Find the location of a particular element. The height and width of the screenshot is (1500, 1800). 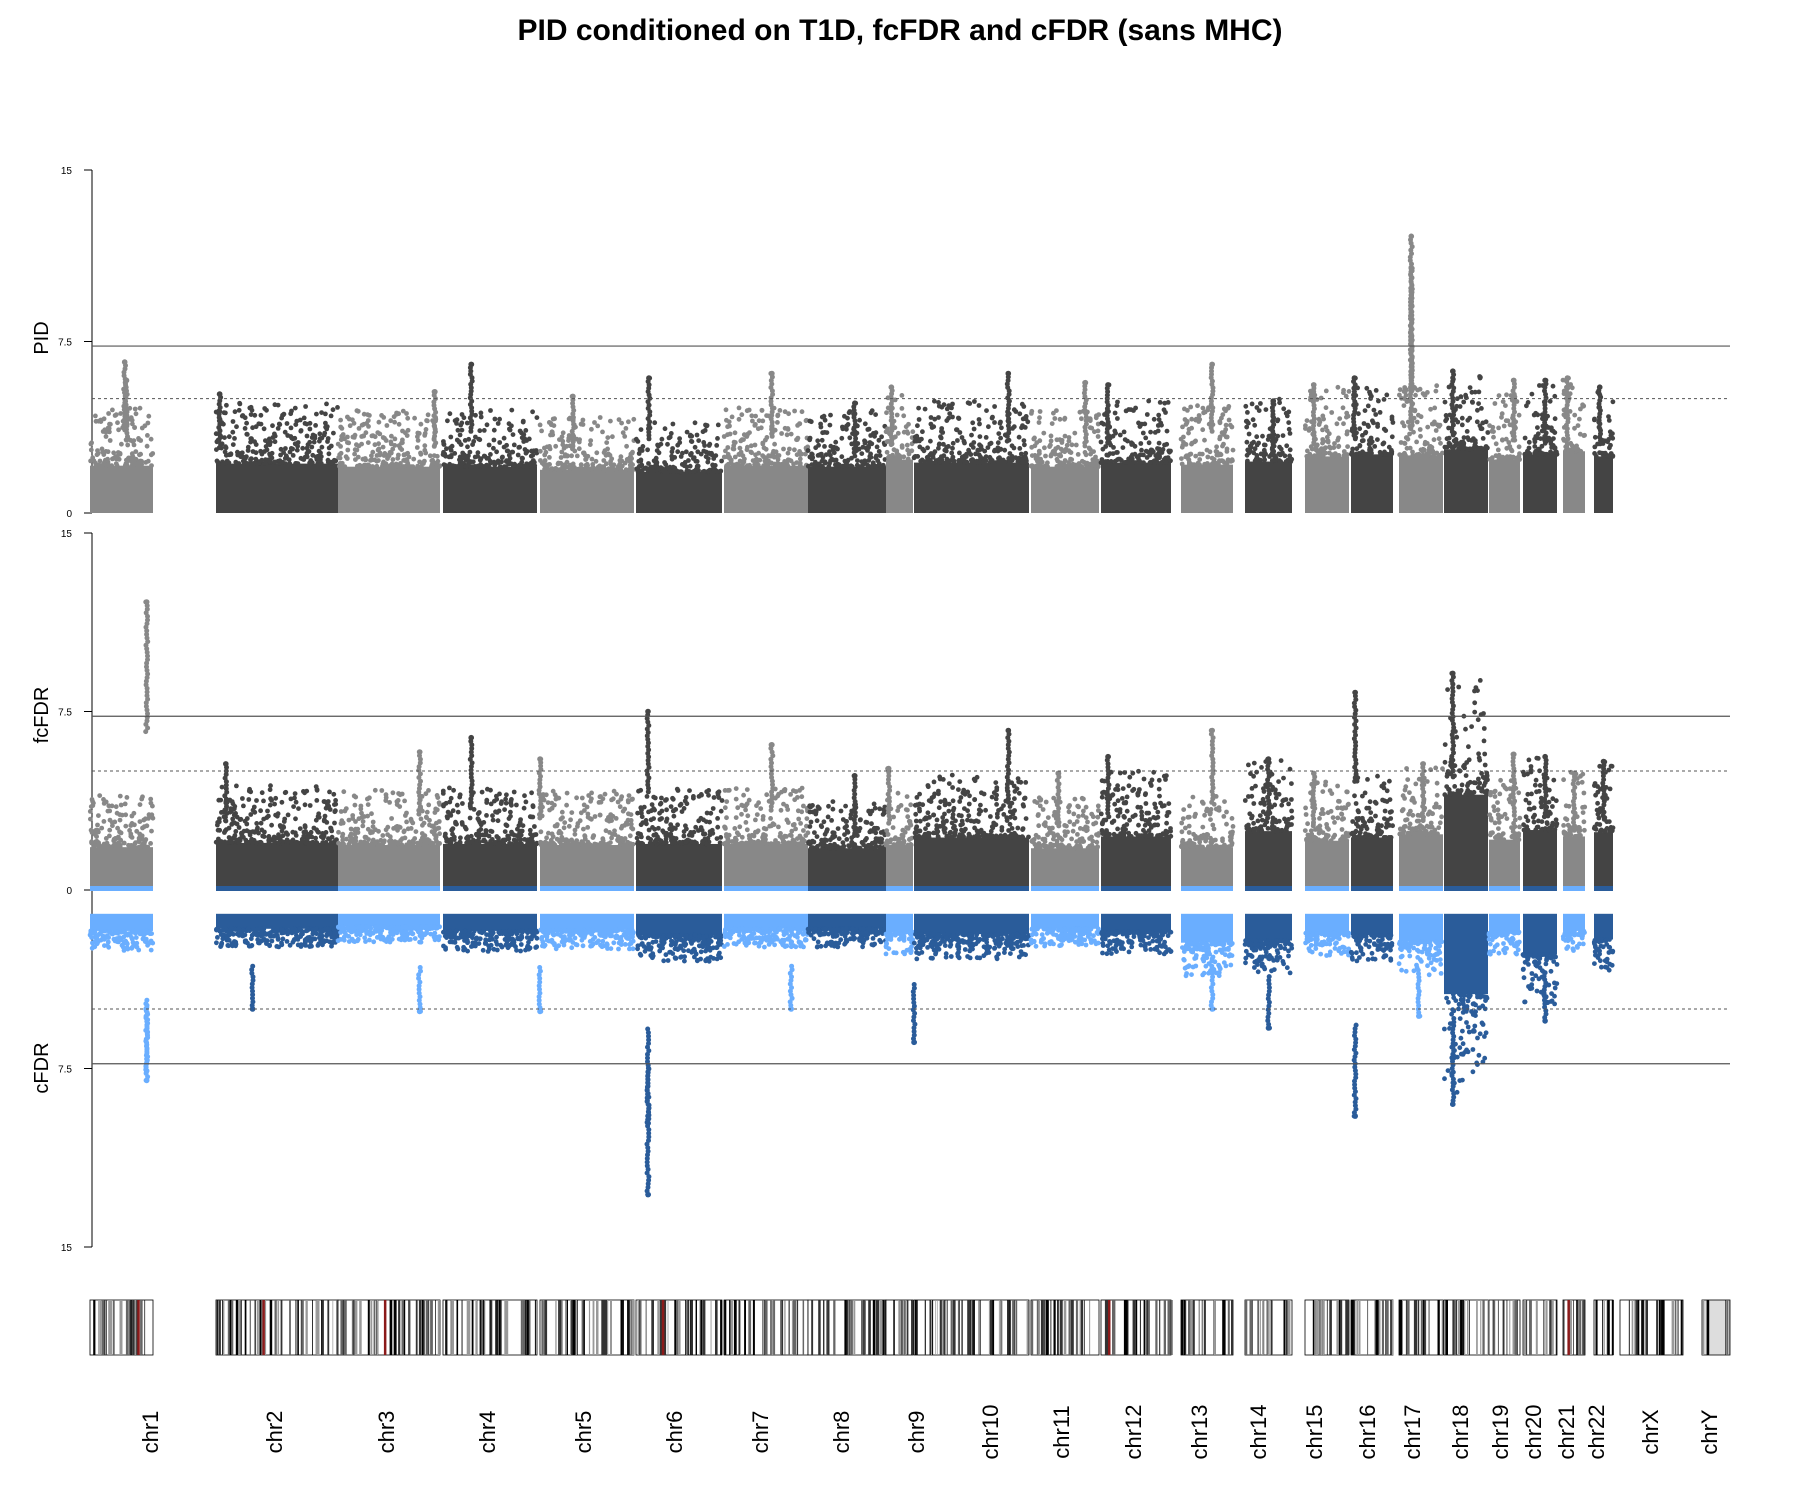

fcfdr-peak is located at coordinates (226, 785).